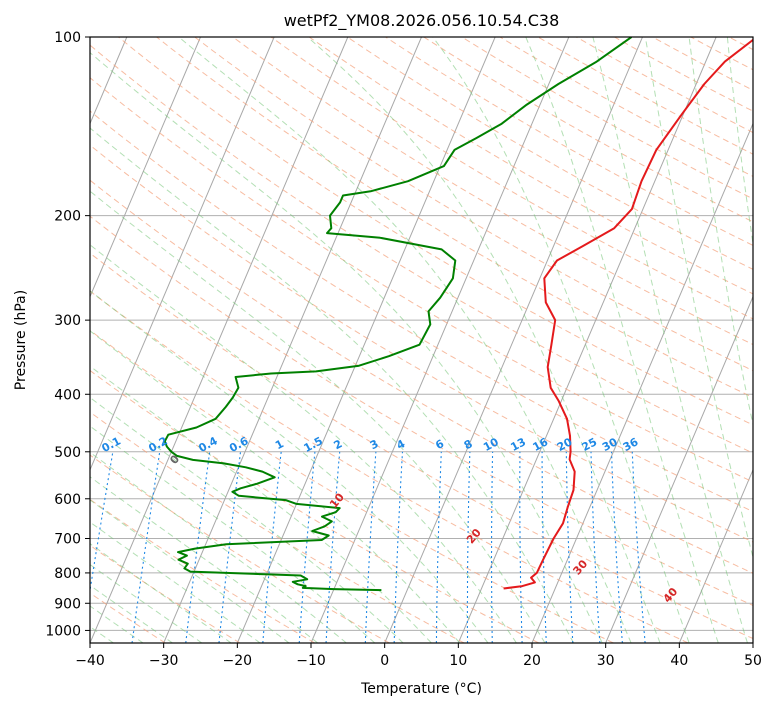 This screenshot has width=775, height=708. I want to click on mixing-ratio-label: 13, so click(518, 444).